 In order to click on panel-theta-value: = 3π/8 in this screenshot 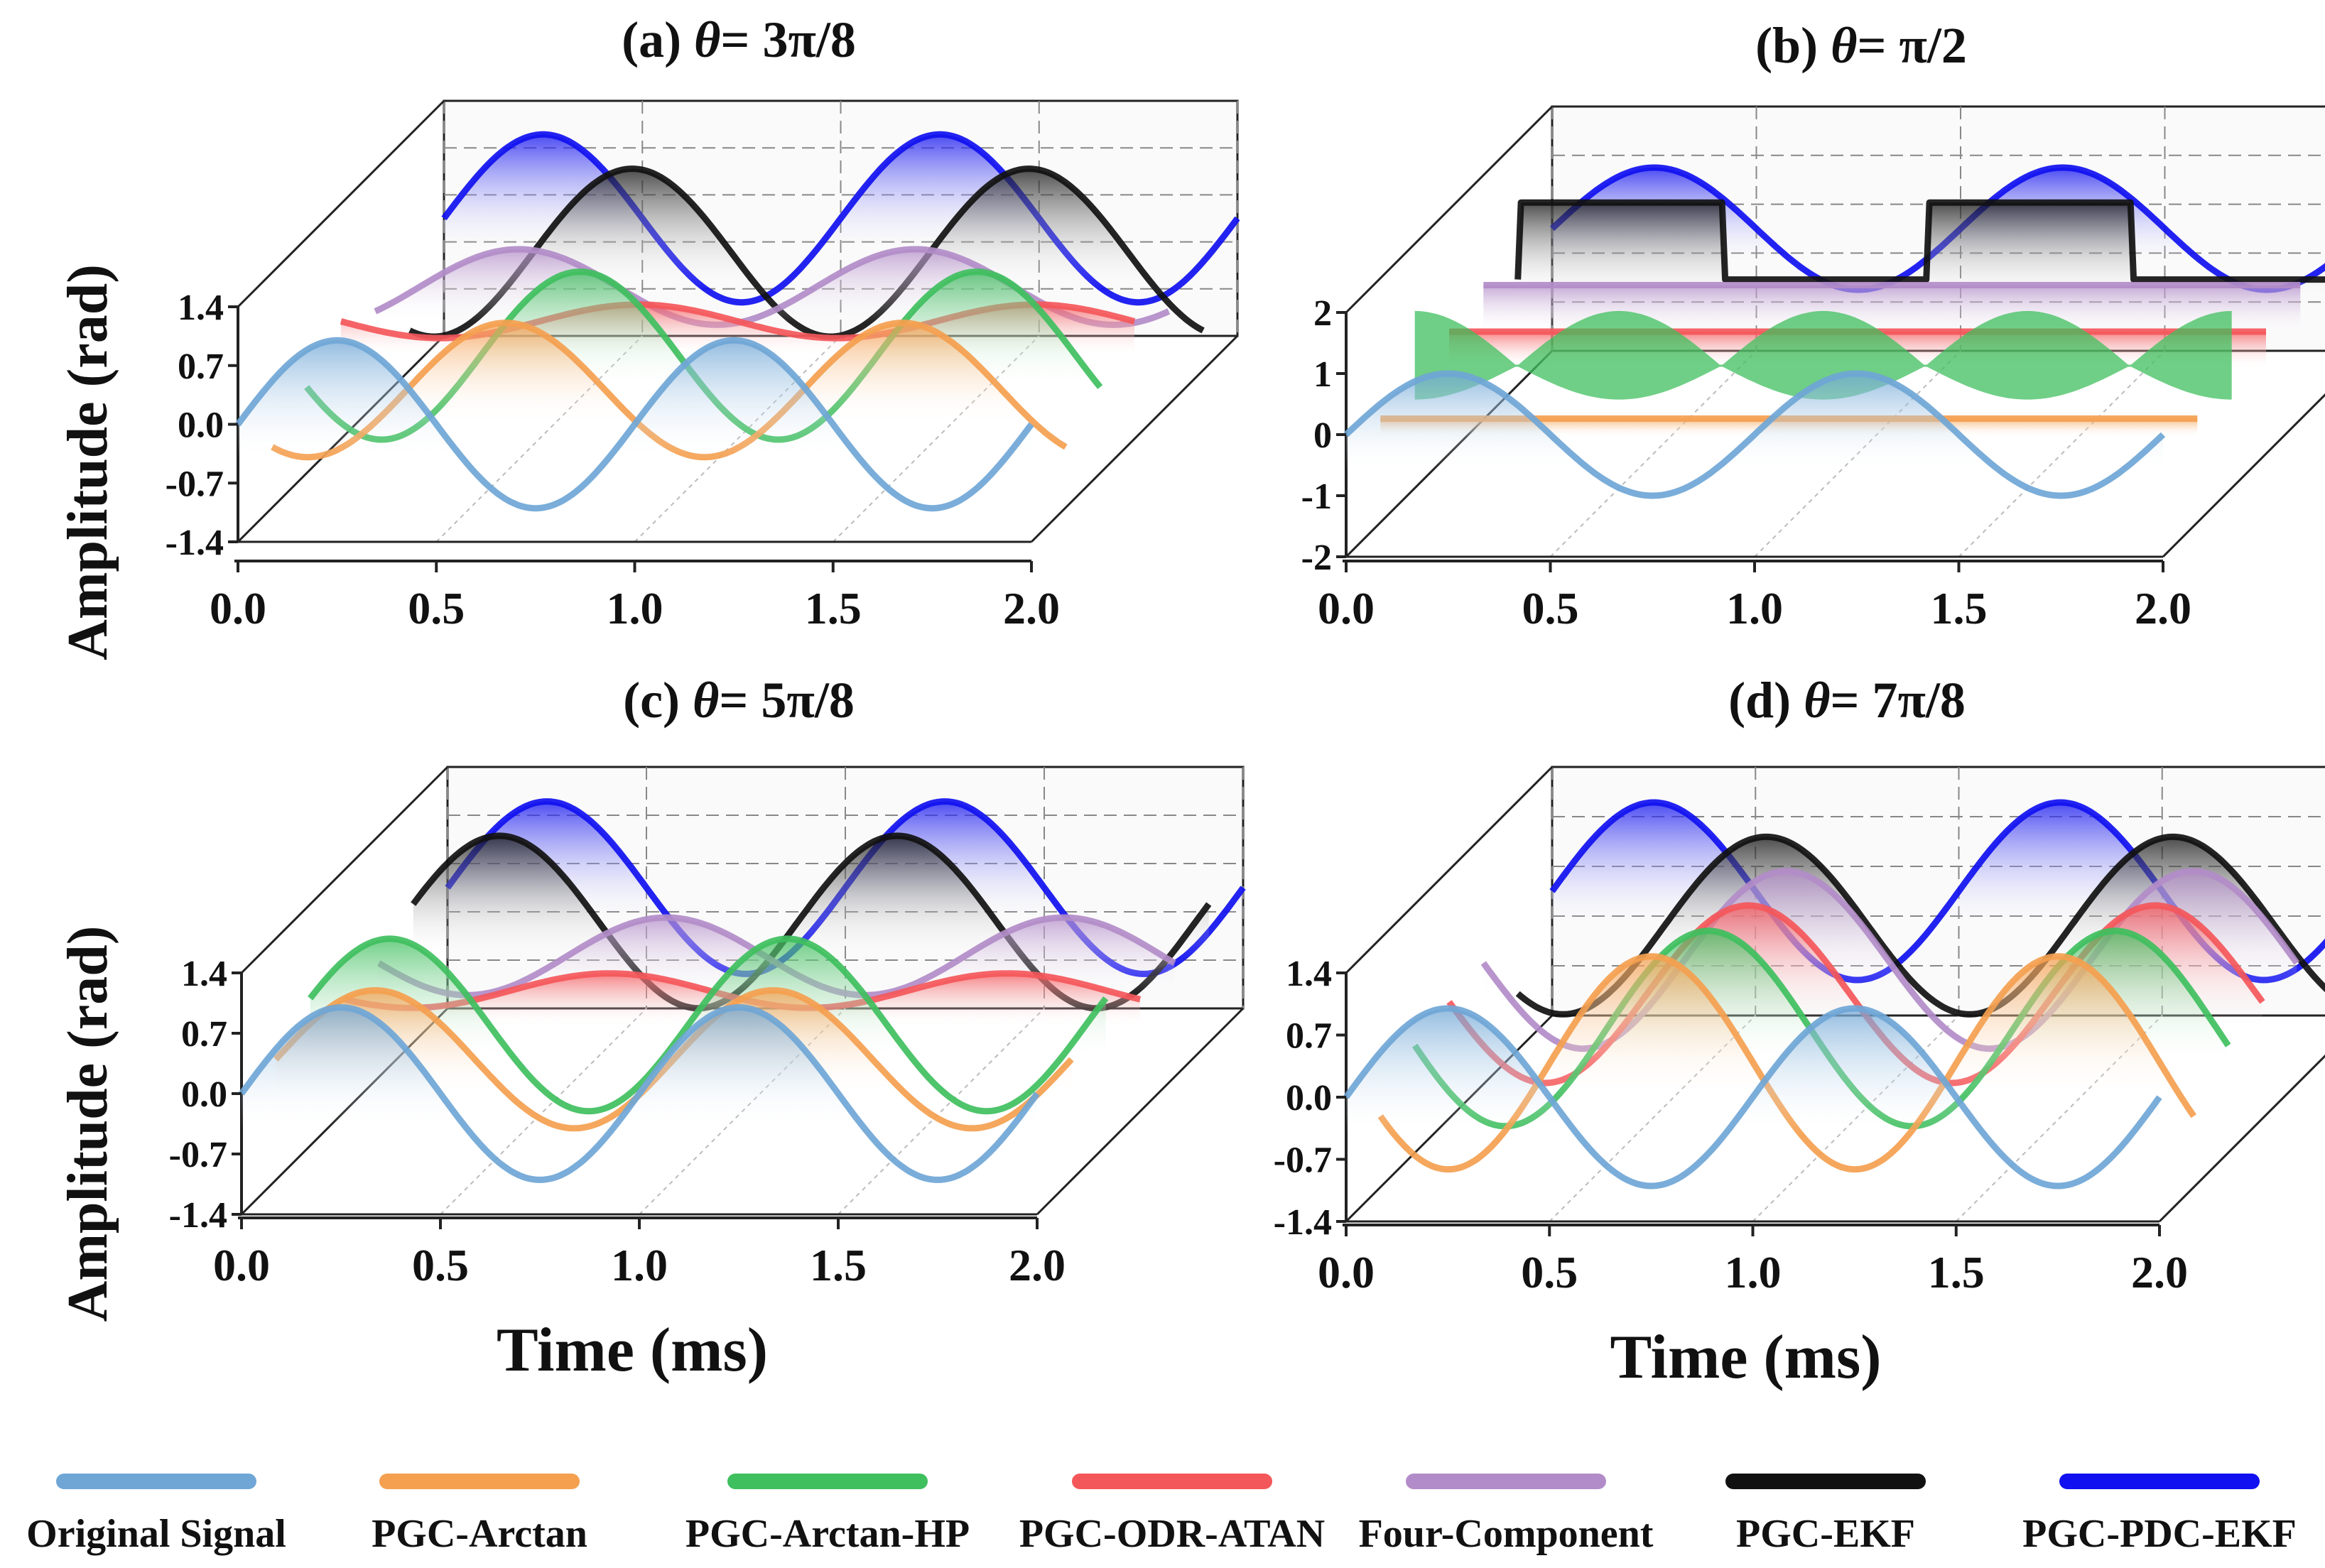, I will do `click(787, 39)`.